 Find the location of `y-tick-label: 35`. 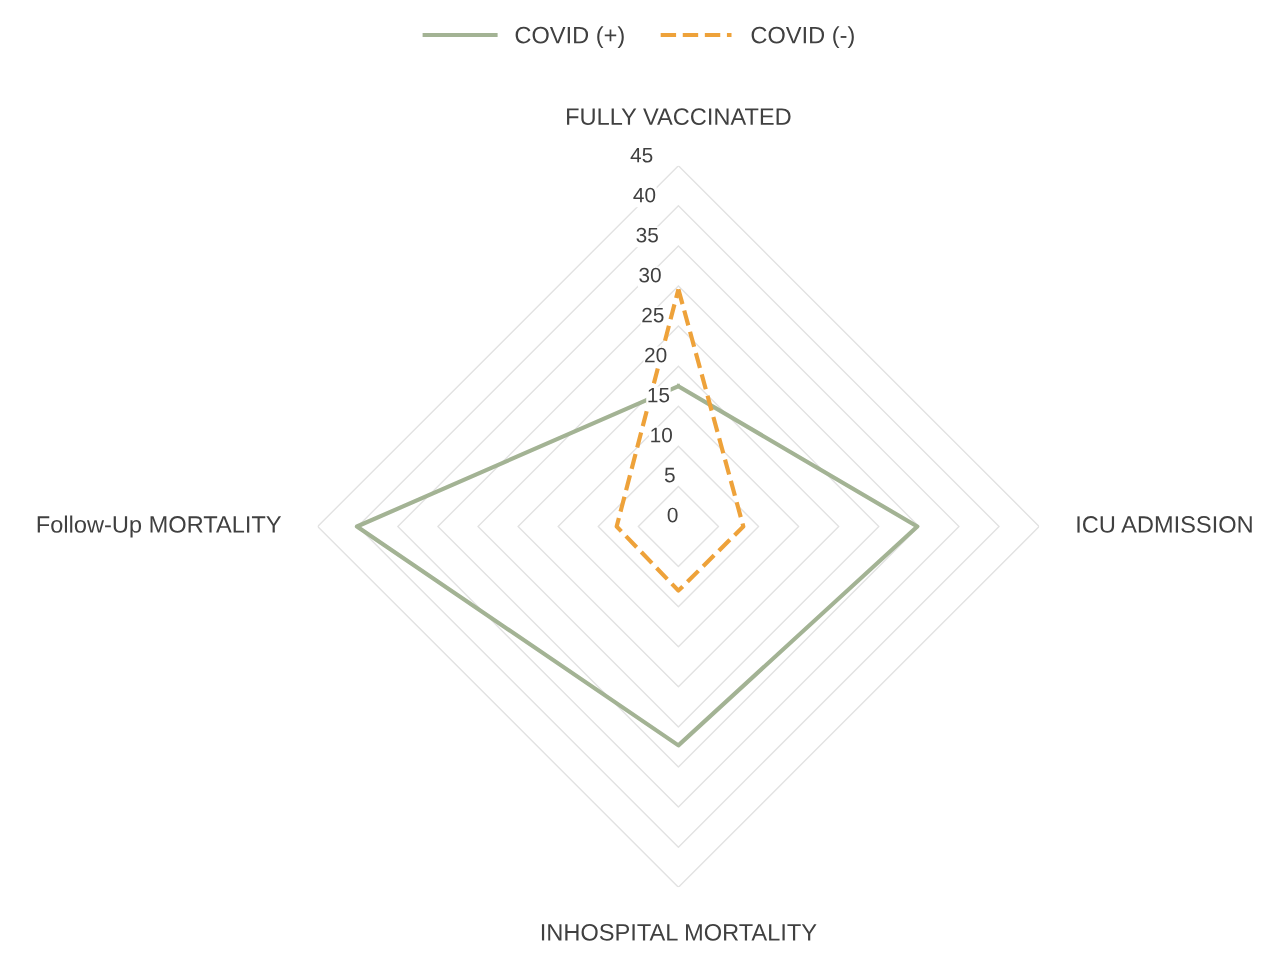

y-tick-label: 35 is located at coordinates (647, 235).